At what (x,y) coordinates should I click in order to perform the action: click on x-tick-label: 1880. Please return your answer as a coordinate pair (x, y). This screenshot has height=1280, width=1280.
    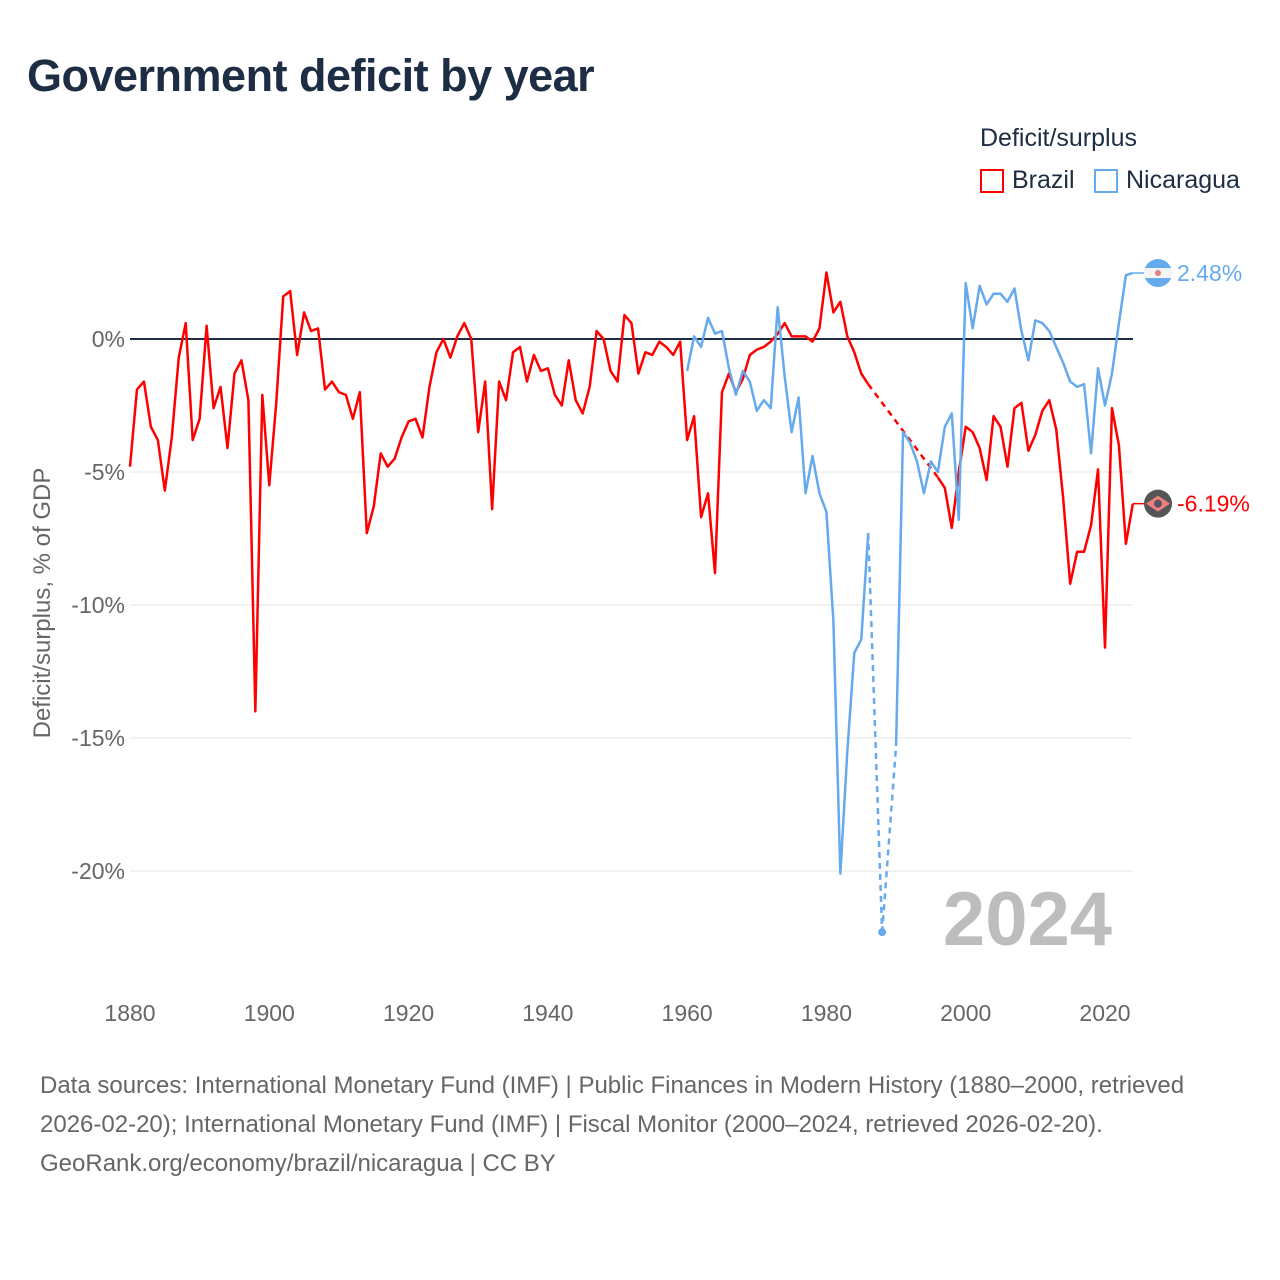
    Looking at the image, I should click on (129, 1013).